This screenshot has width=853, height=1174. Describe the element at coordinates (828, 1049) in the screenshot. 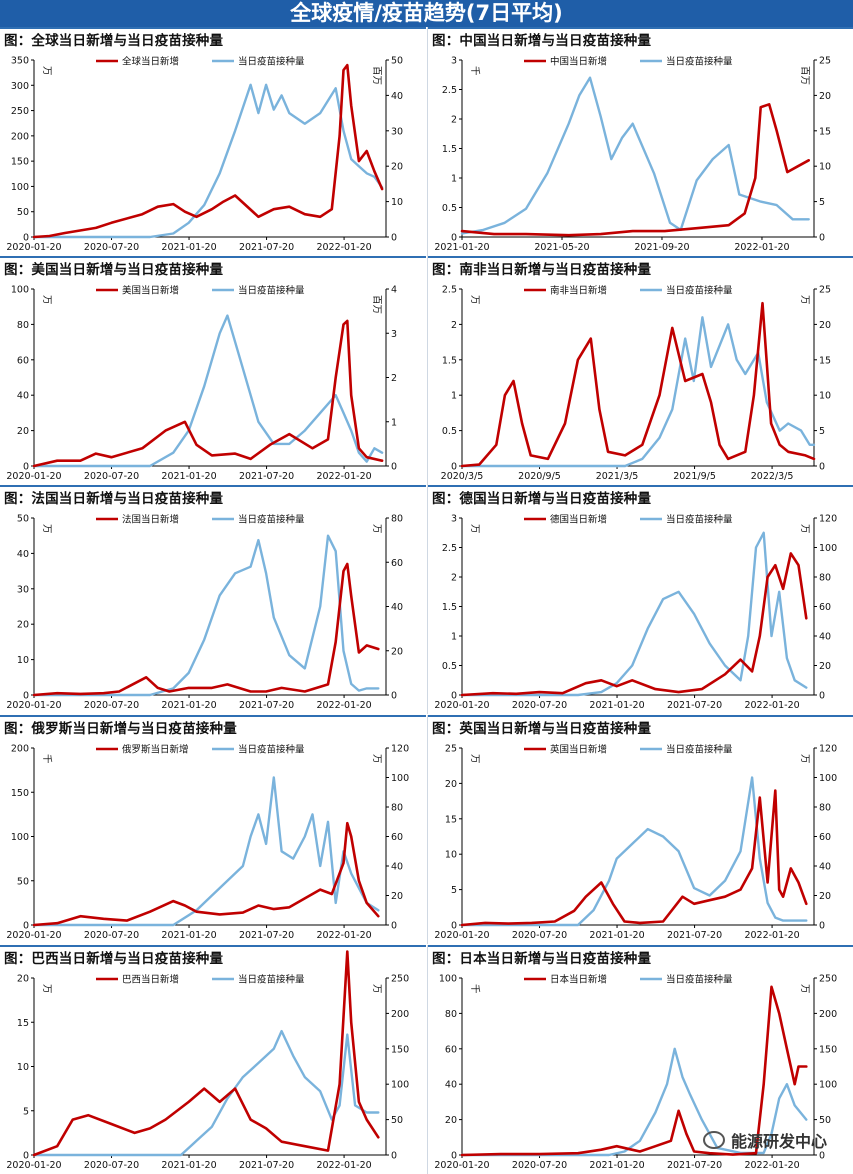

I see `y-tick-label-right: 150` at that location.